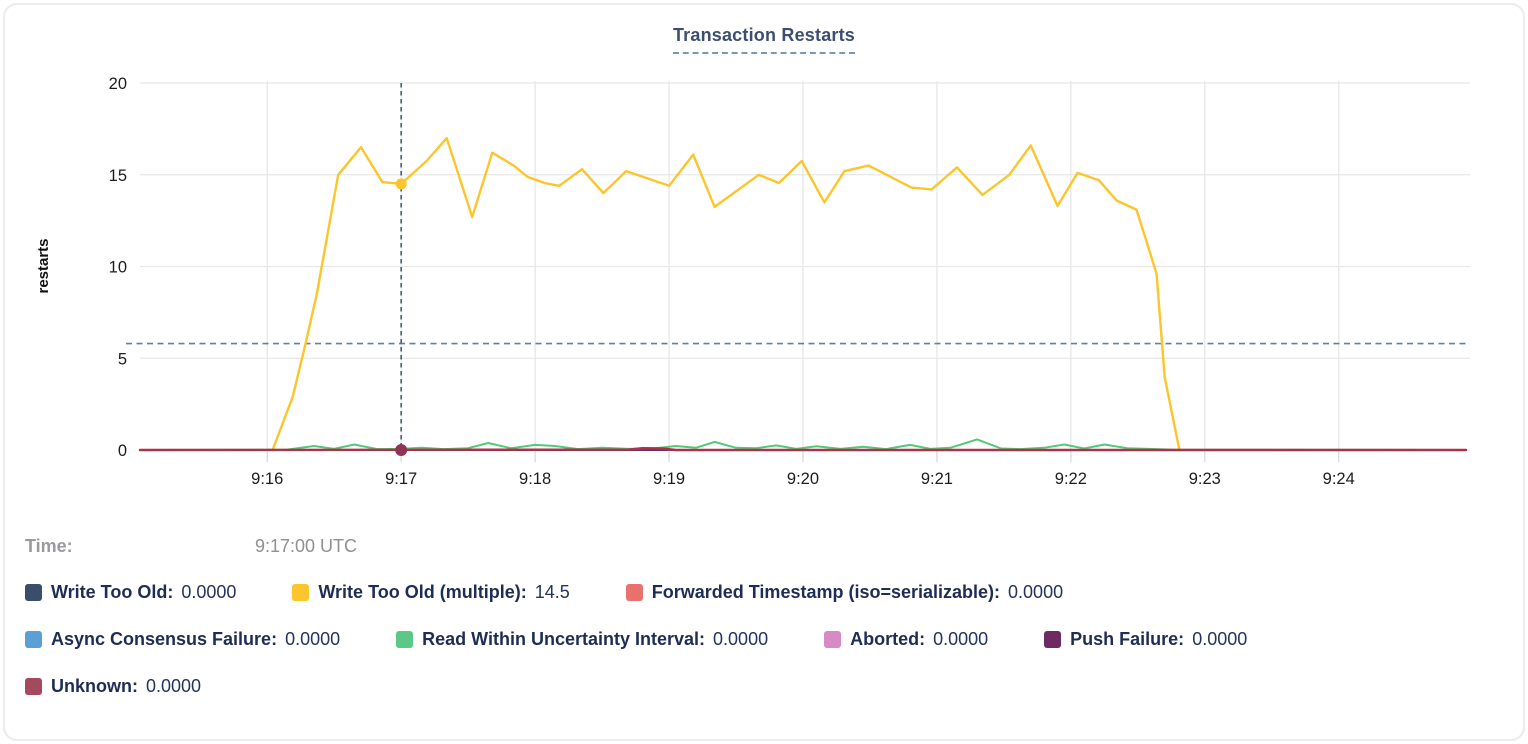  Describe the element at coordinates (937, 479) in the screenshot. I see `x-tick-label: 9:21` at that location.